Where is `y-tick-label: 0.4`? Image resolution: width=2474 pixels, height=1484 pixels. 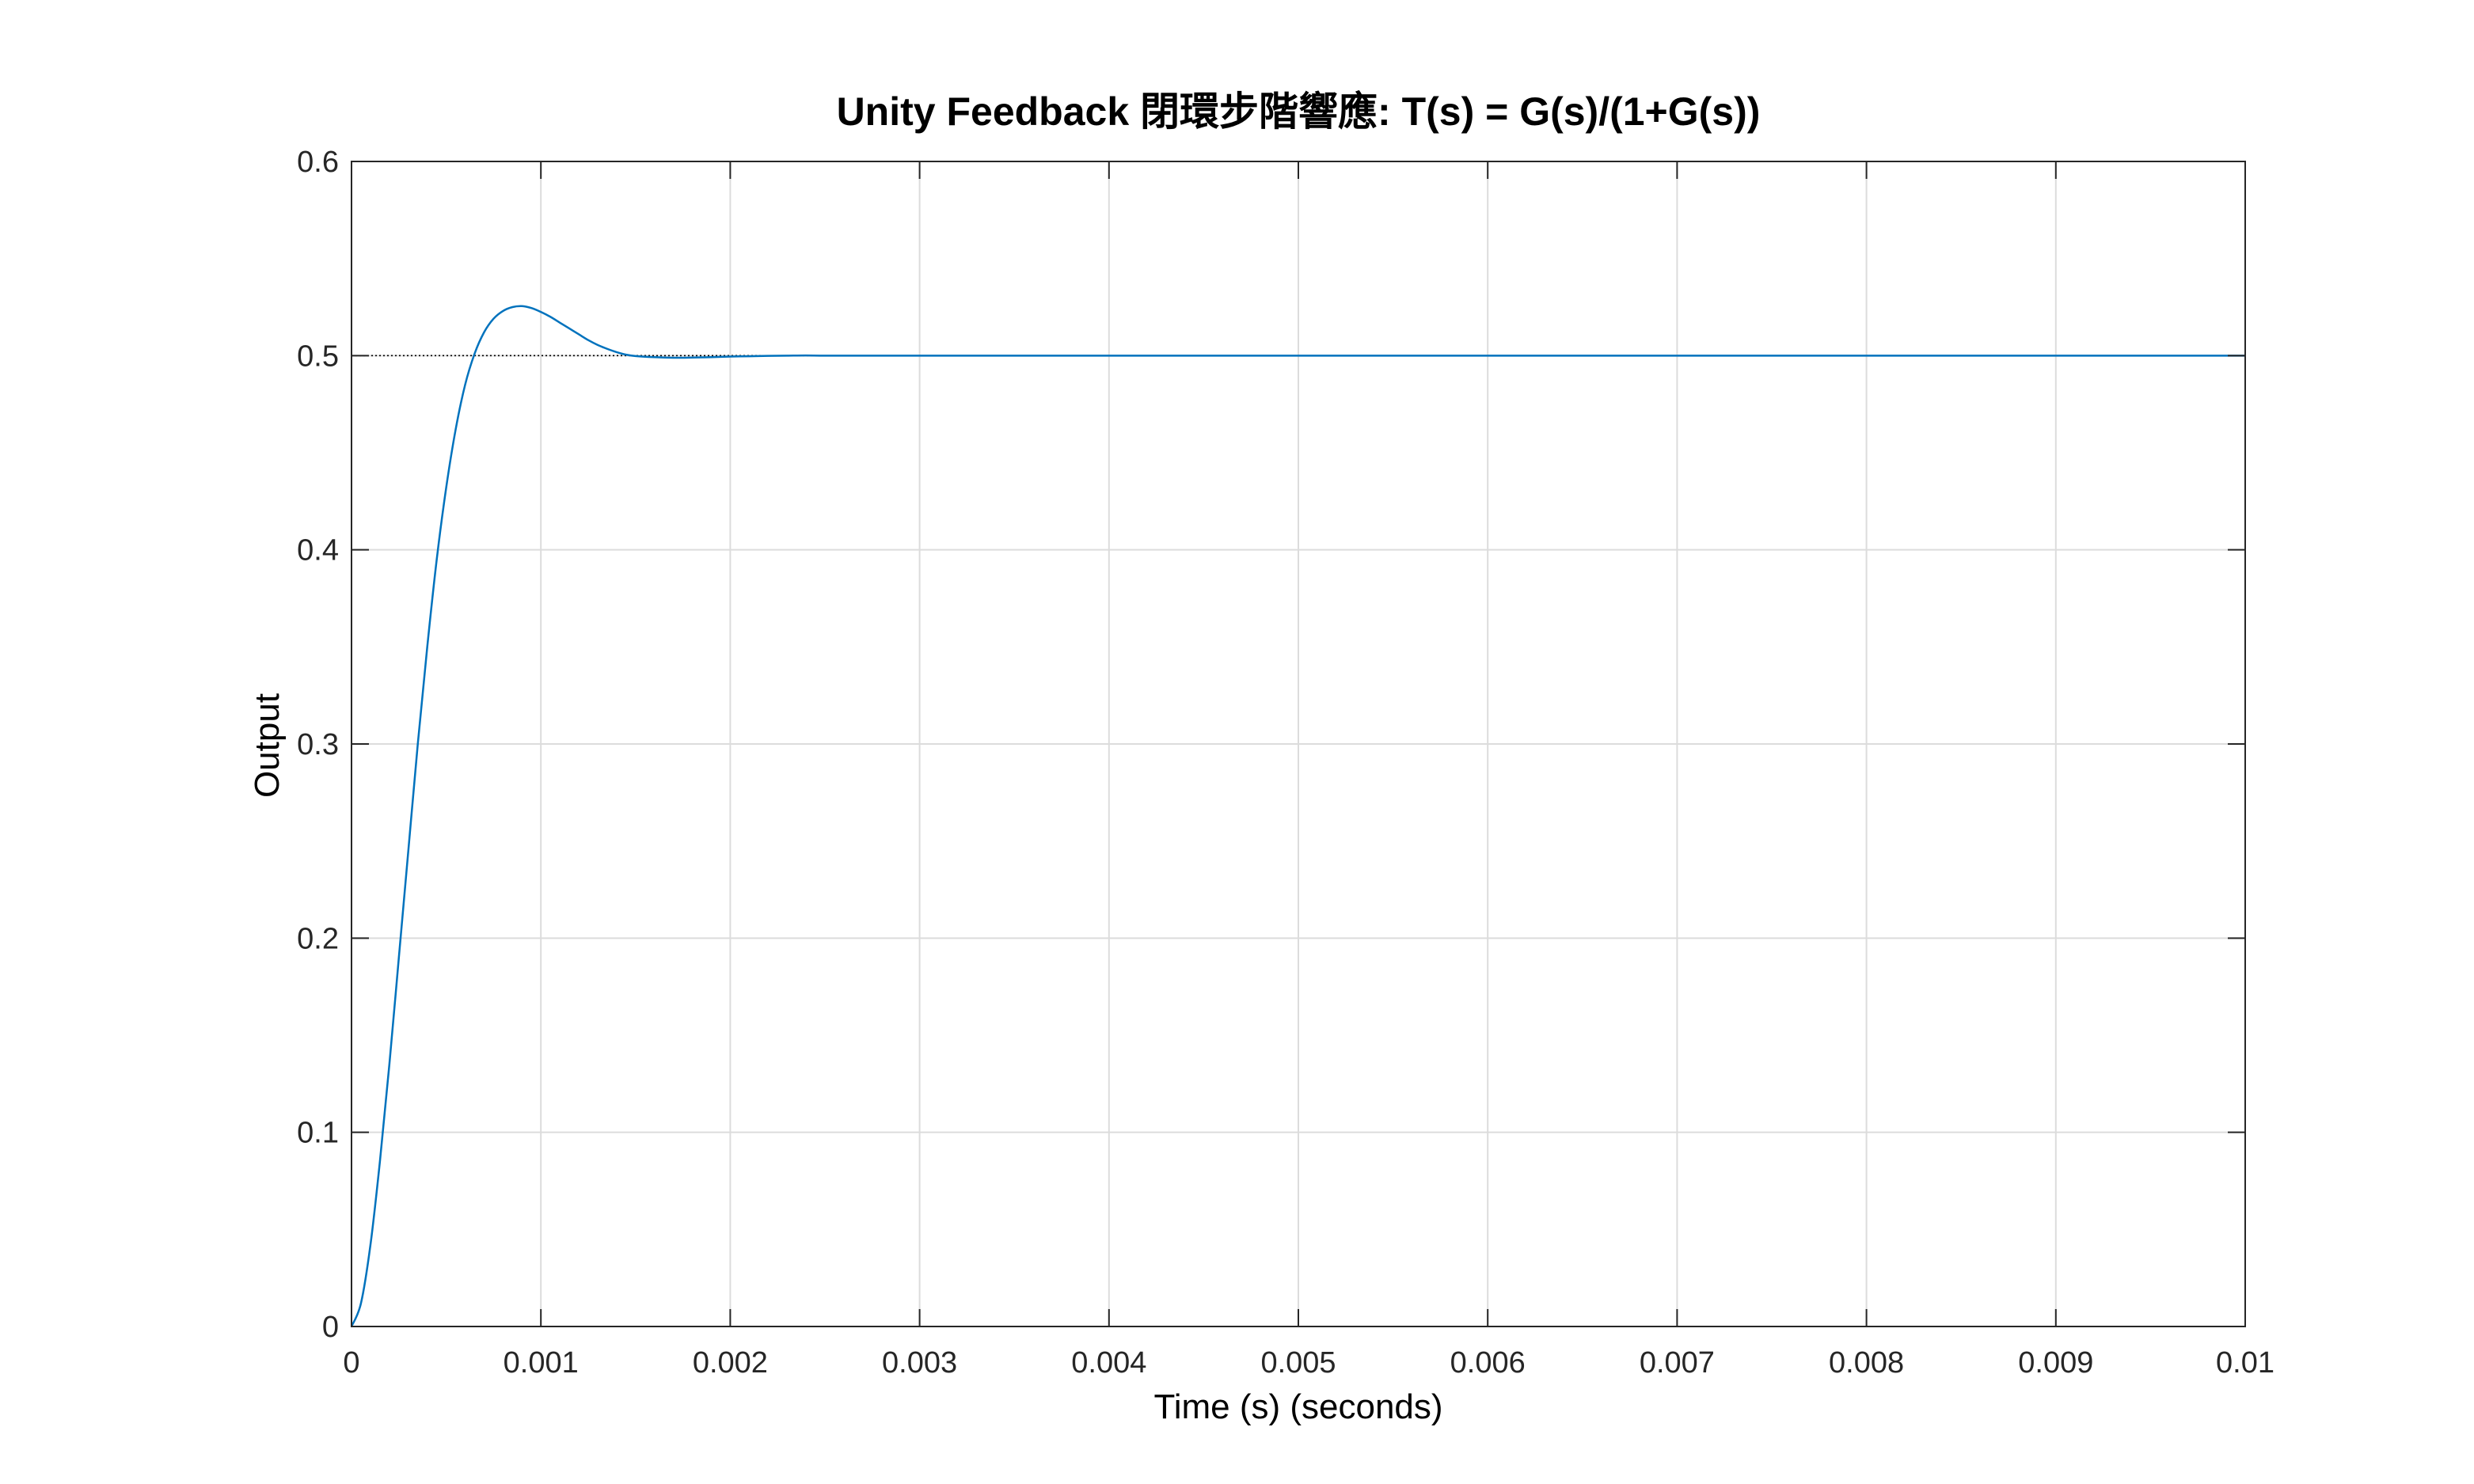 y-tick-label: 0.4 is located at coordinates (318, 550).